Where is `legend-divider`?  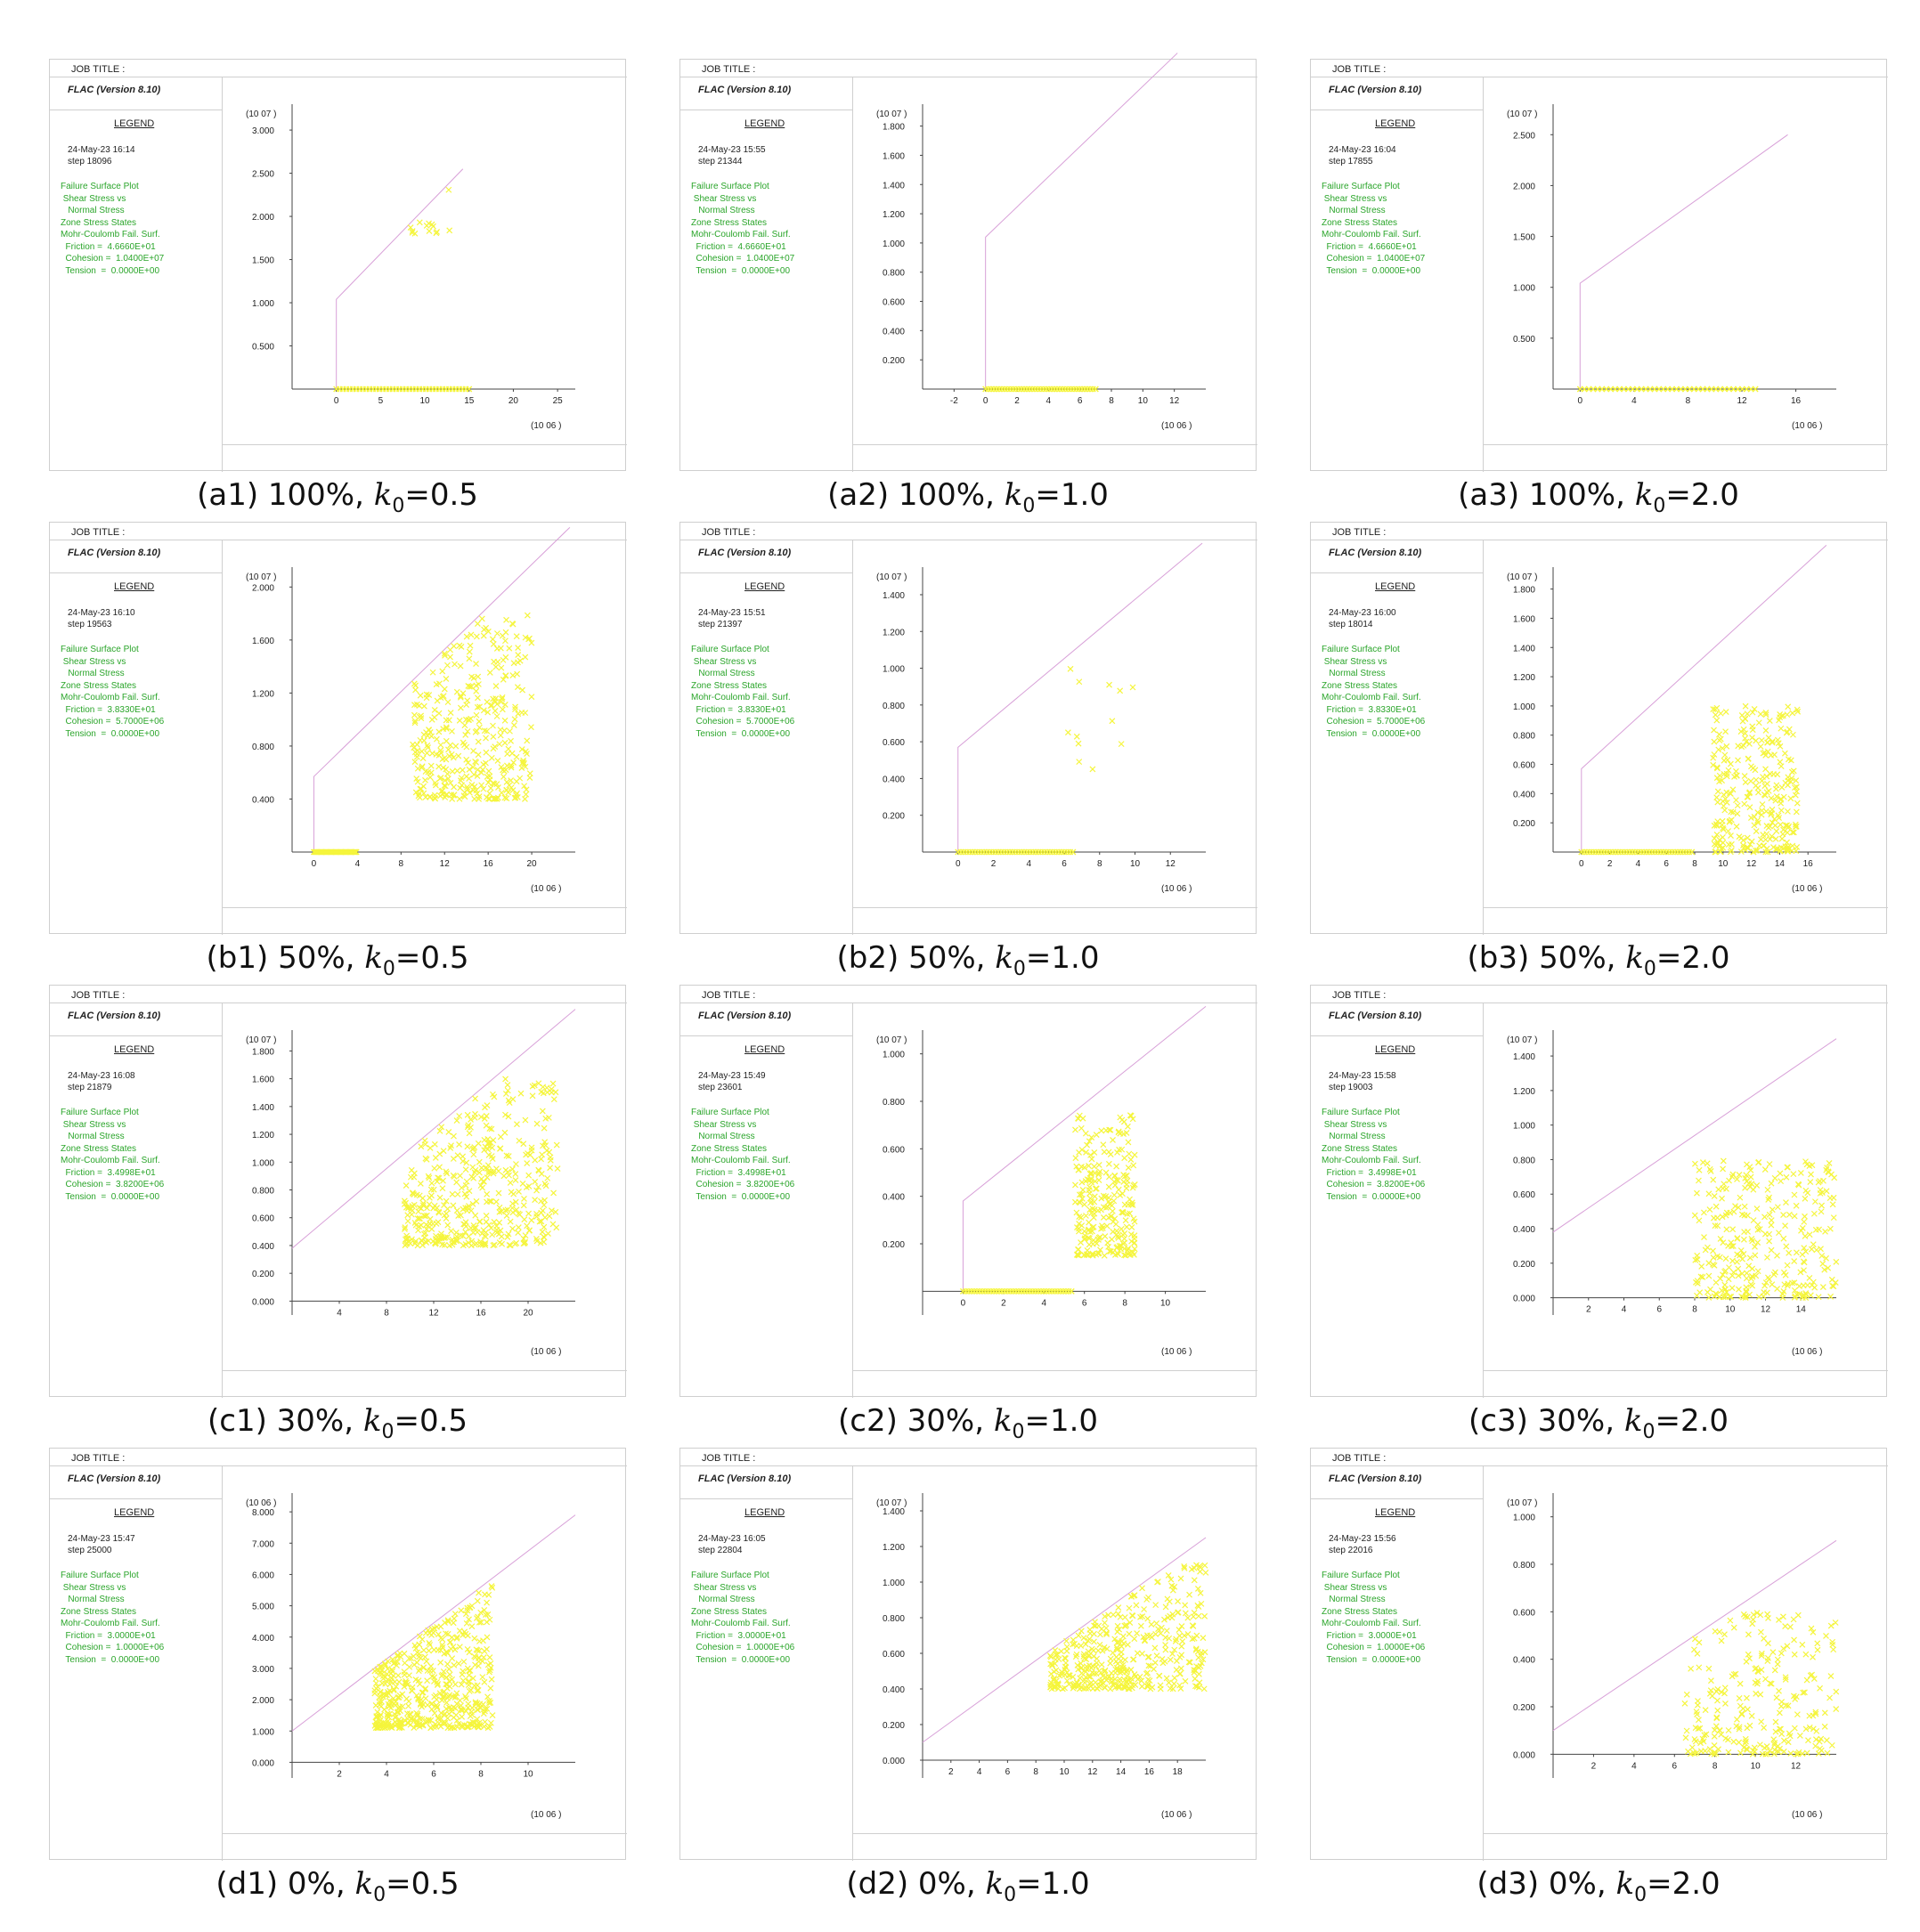 legend-divider is located at coordinates (1483, 1201).